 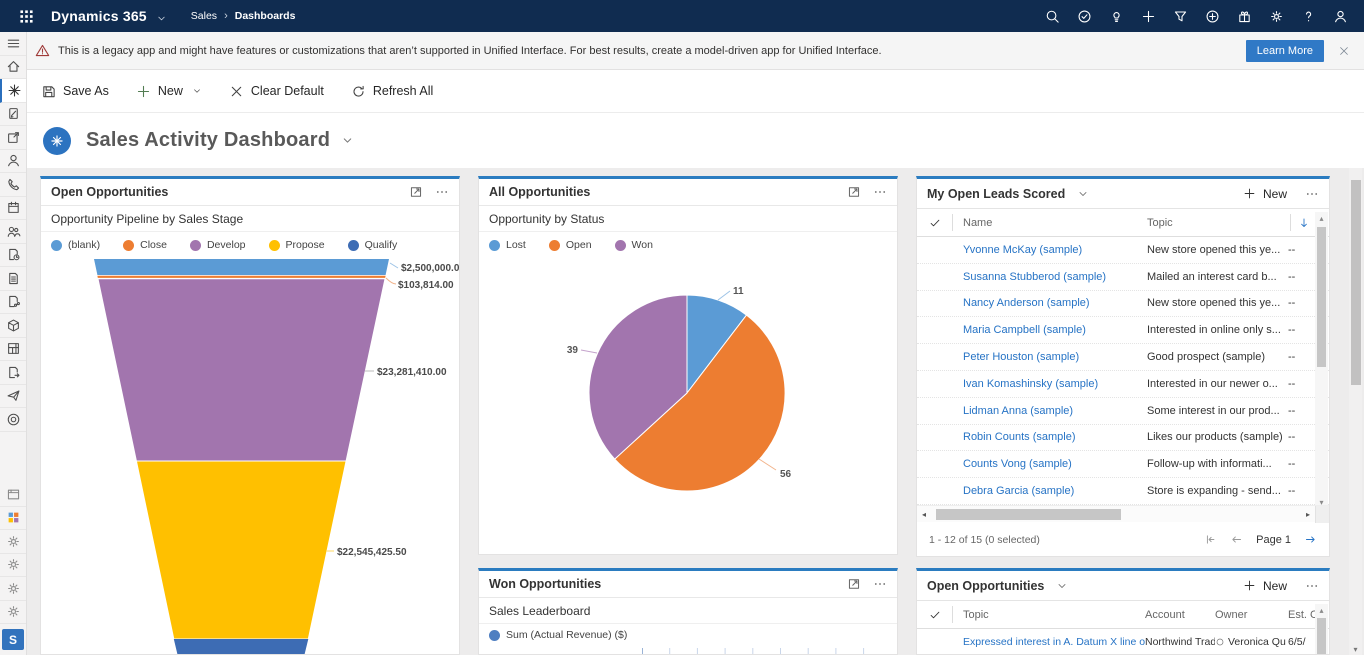 What do you see at coordinates (13, 232) in the screenshot?
I see `sidebar-item-people` at bounding box center [13, 232].